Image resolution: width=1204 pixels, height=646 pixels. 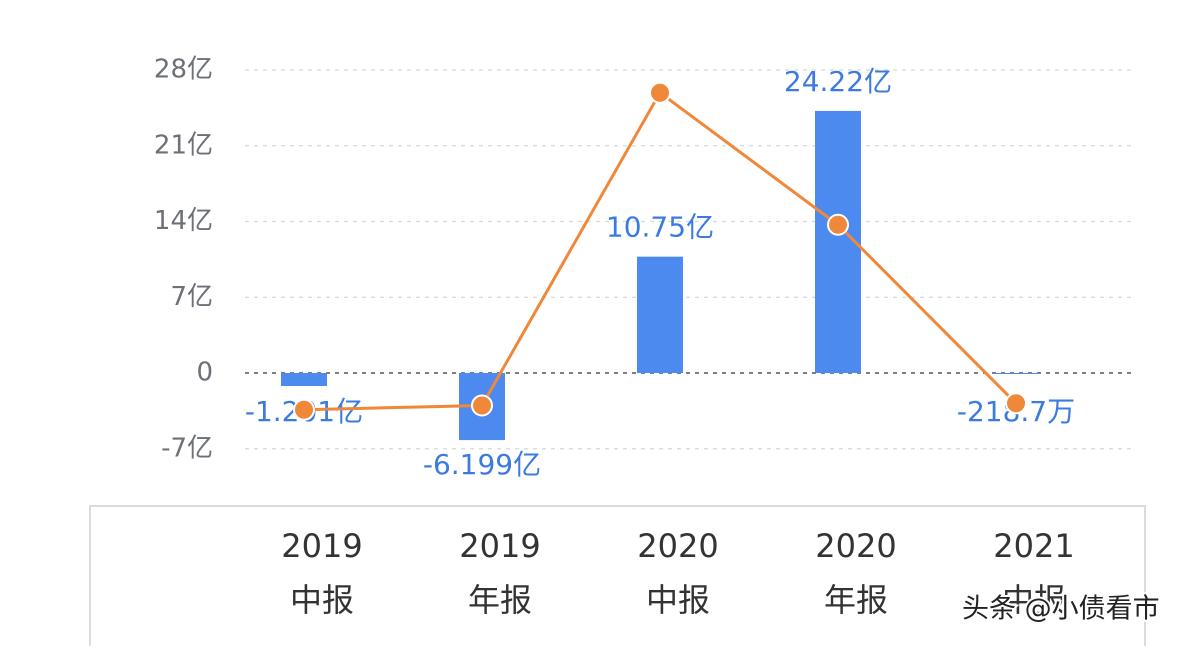 What do you see at coordinates (187, 448) in the screenshot?
I see `y-tick-label: -7亿` at bounding box center [187, 448].